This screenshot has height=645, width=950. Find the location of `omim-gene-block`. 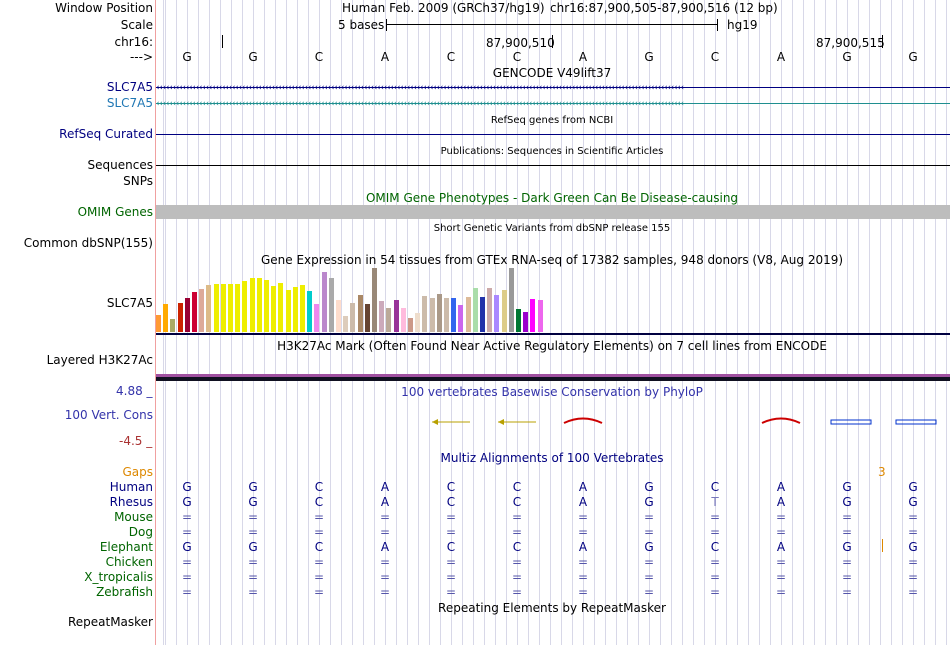

omim-gene-block is located at coordinates (553, 212).